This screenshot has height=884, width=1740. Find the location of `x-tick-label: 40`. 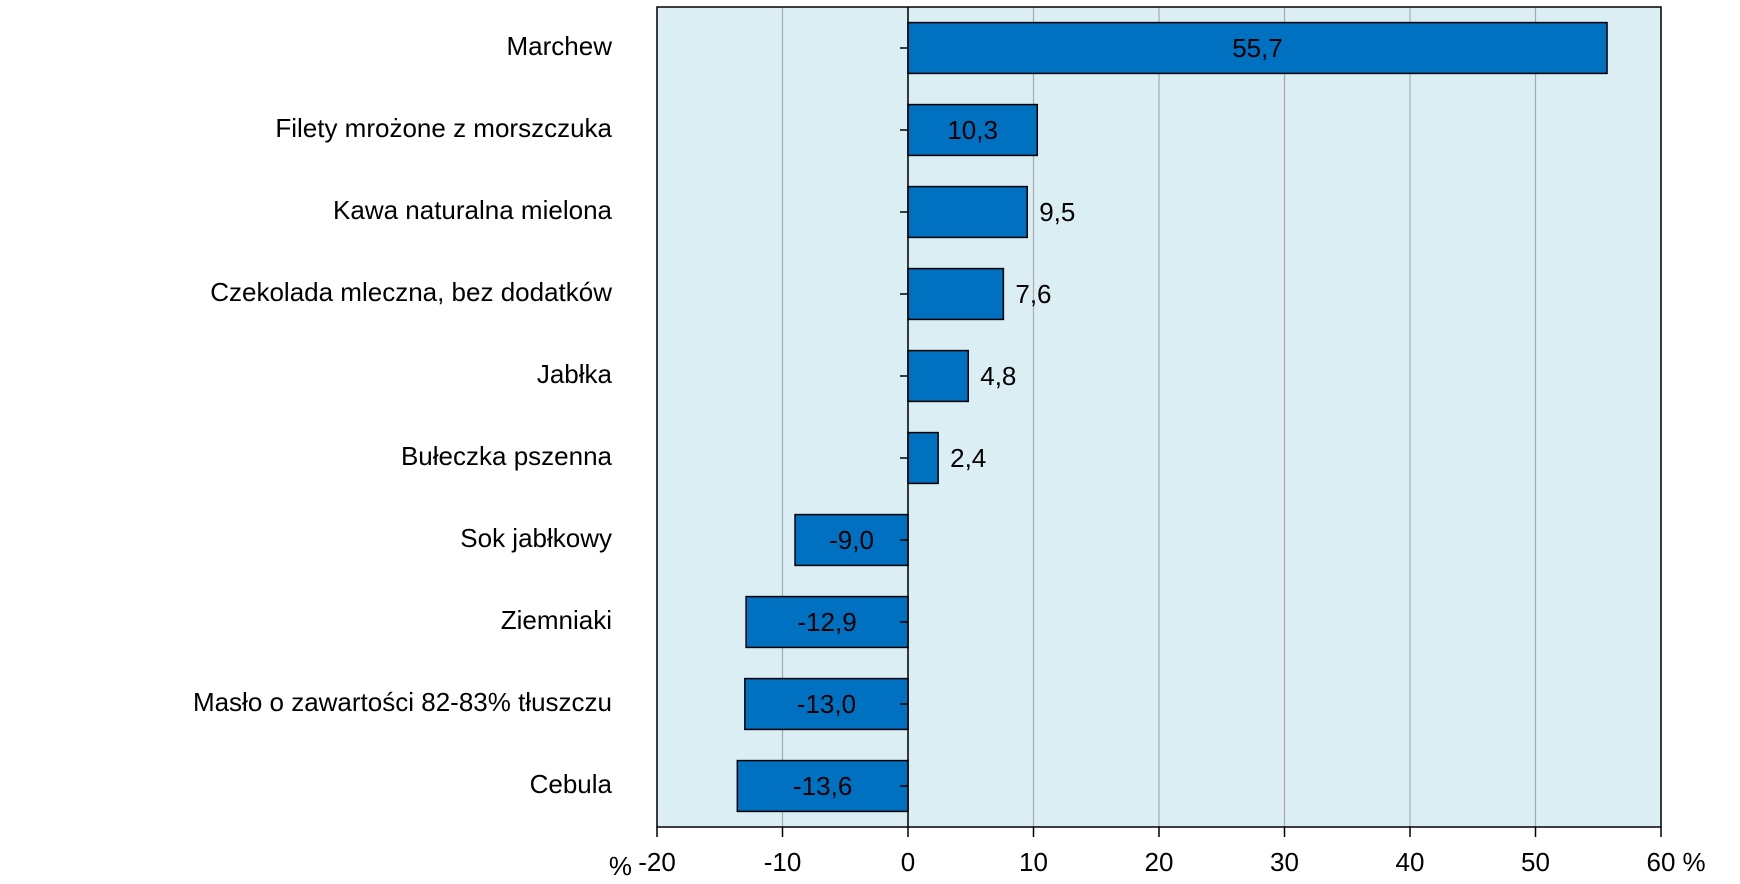

x-tick-label: 40 is located at coordinates (1410, 862).